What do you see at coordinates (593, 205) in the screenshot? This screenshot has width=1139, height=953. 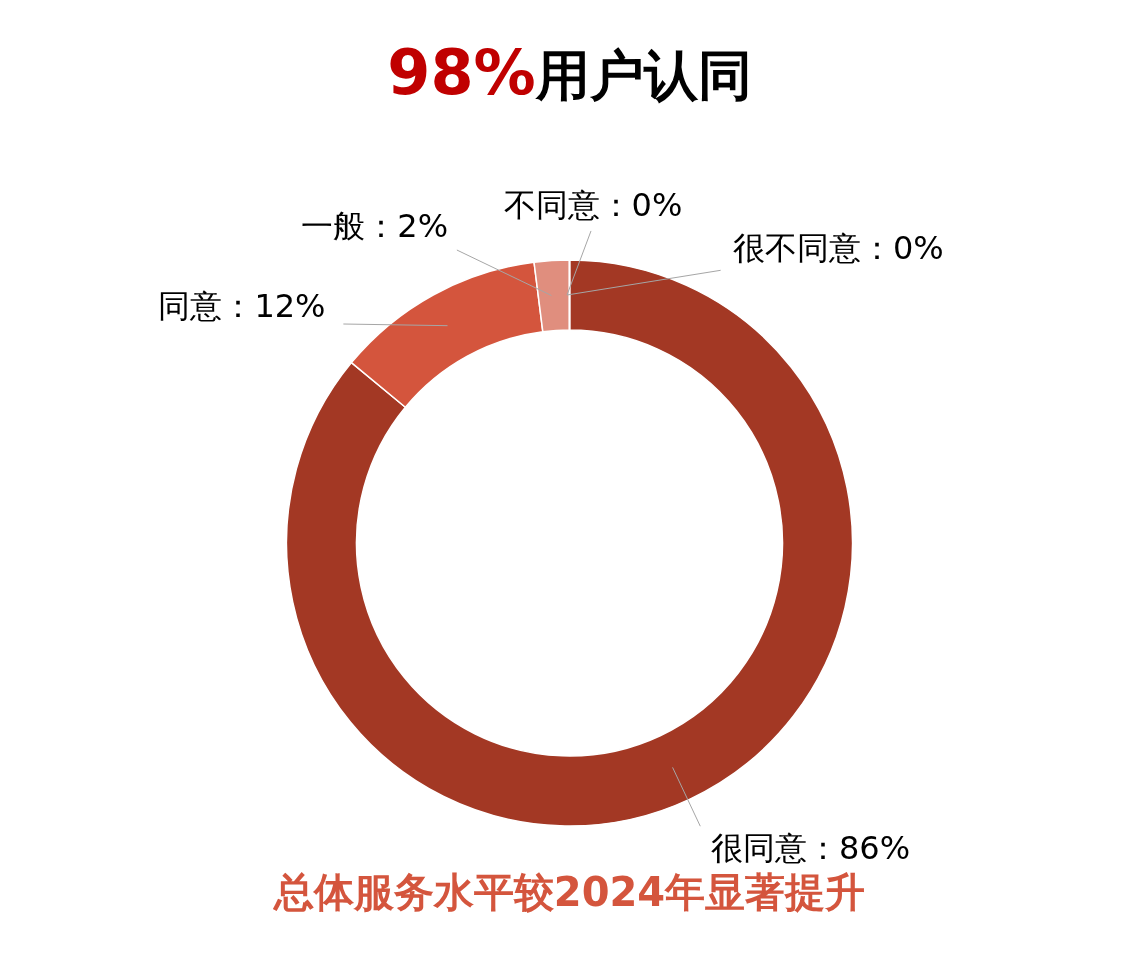 I see `category-label: 不同意：0%` at bounding box center [593, 205].